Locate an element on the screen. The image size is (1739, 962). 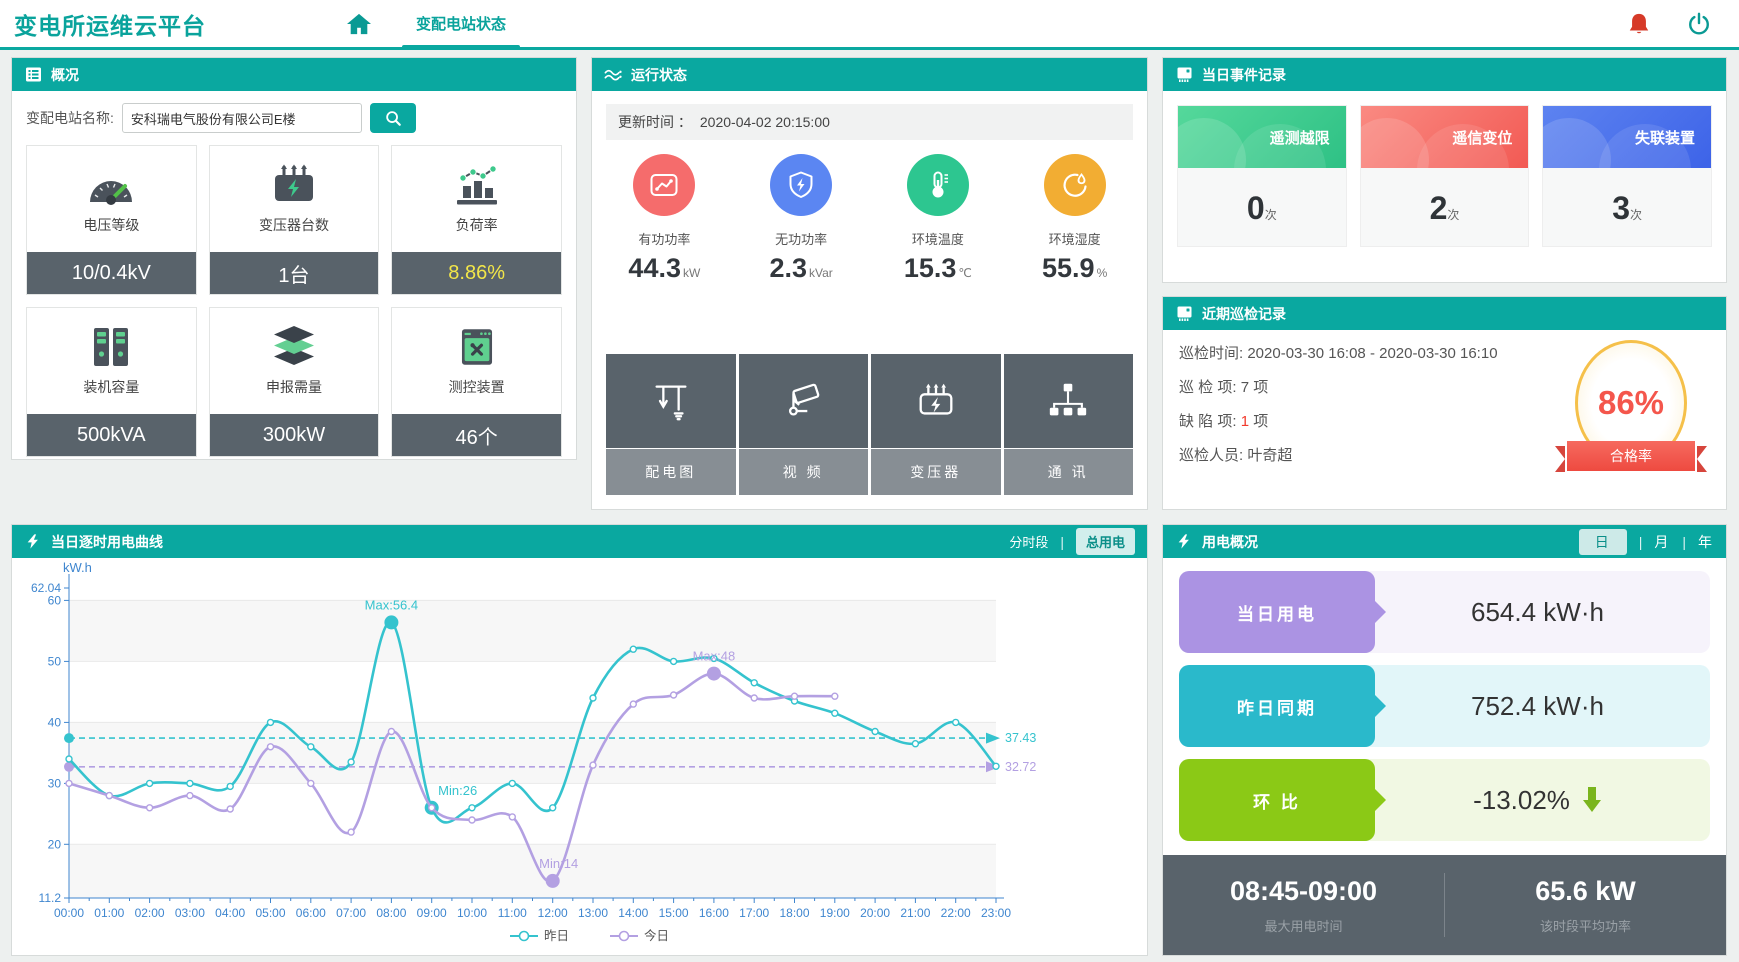
panel-title: 用电概况 is located at coordinates (1230, 541).